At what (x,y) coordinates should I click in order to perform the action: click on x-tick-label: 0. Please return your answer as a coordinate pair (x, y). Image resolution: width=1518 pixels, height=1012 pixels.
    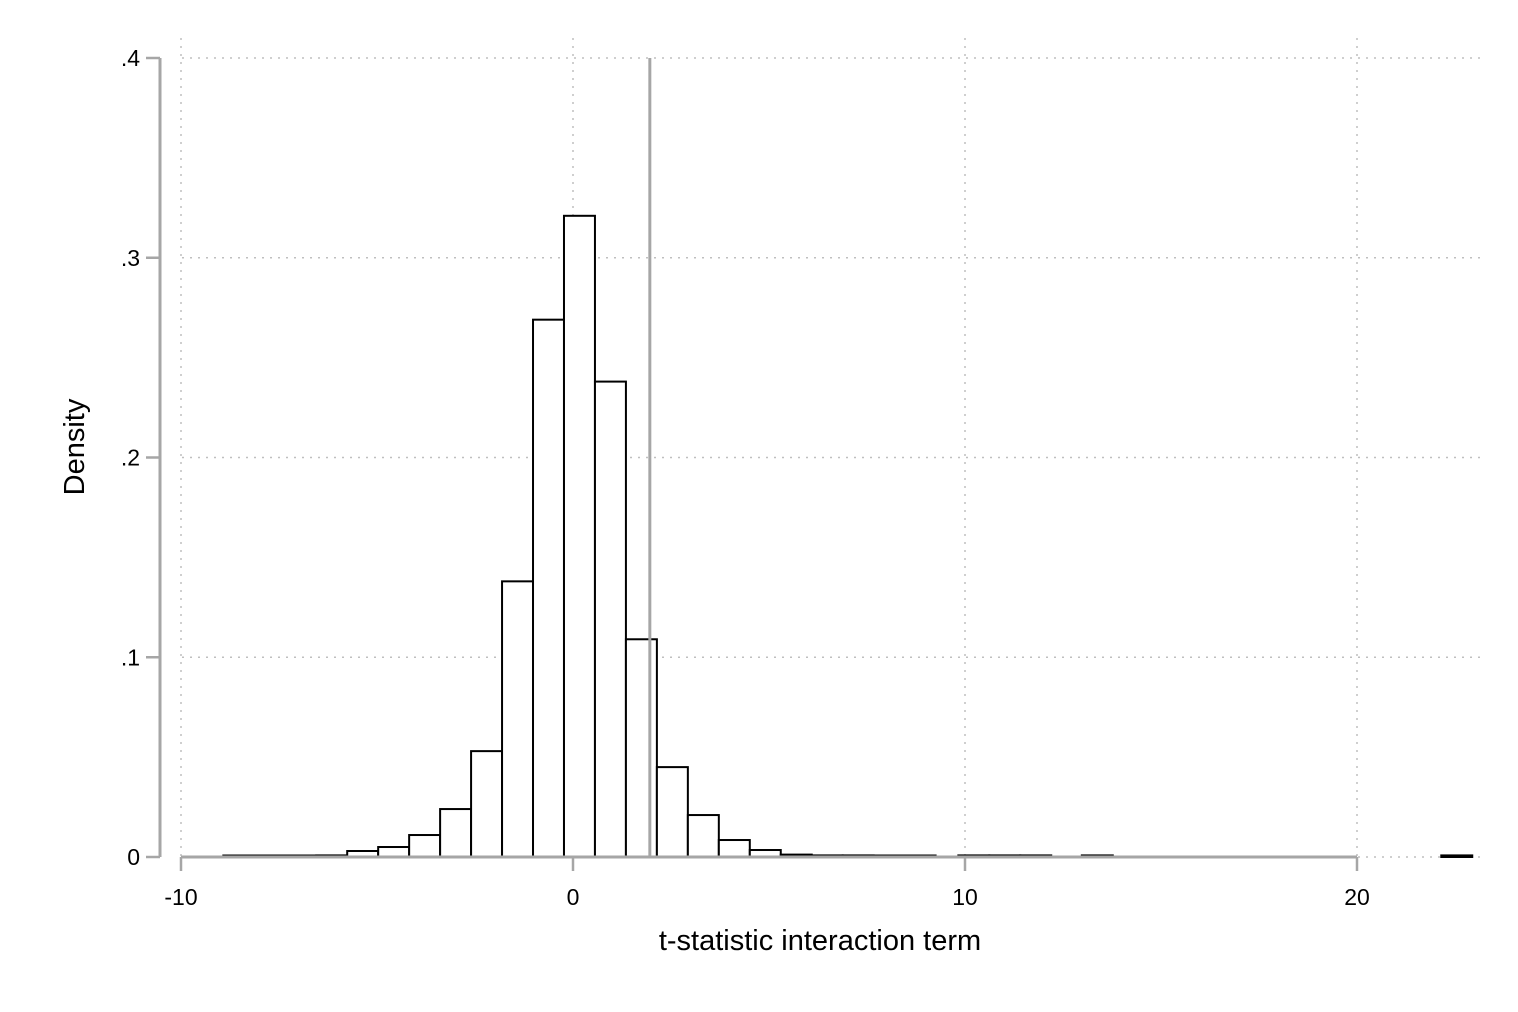
    Looking at the image, I should click on (573, 897).